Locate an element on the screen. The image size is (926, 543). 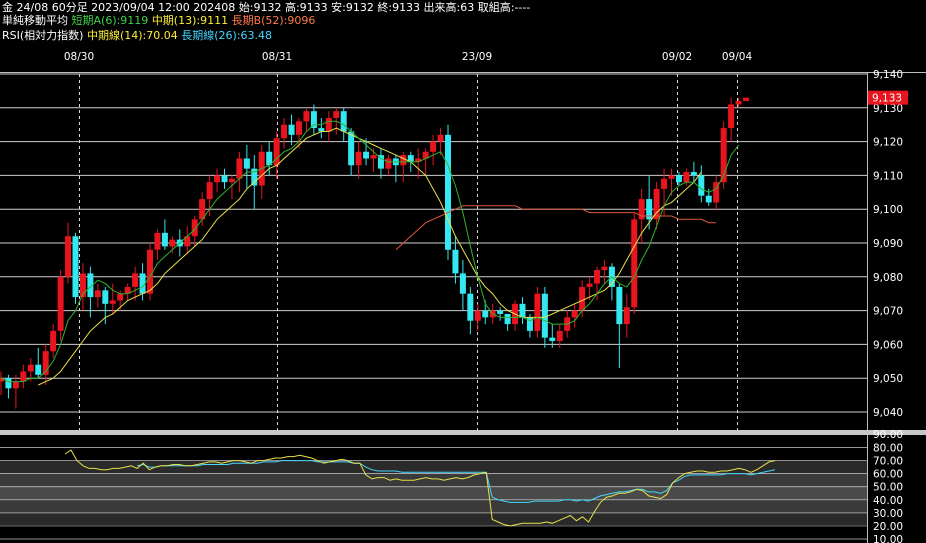
rsi-tick-label: 80.00 is located at coordinates (888, 449).